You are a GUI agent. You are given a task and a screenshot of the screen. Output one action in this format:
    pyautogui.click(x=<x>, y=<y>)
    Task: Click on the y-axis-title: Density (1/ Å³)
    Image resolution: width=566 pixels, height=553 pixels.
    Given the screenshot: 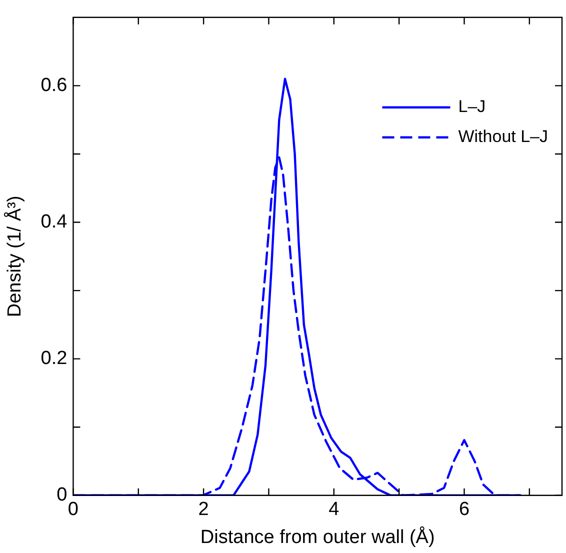 What is the action you would take?
    pyautogui.click(x=15, y=257)
    